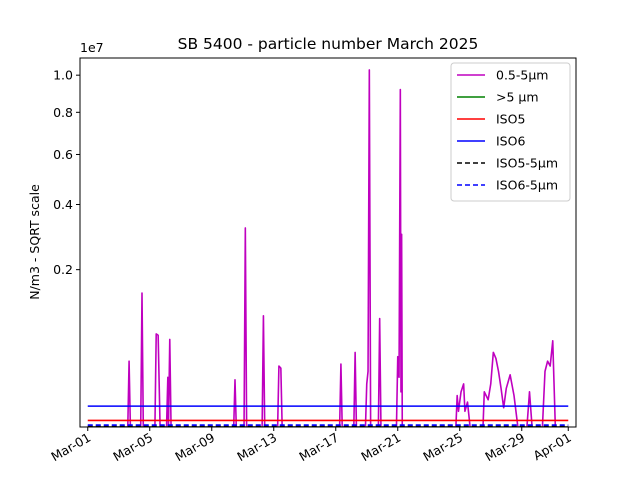  Describe the element at coordinates (380, 447) in the screenshot. I see `x-tick-label-5: Mar-21` at that location.